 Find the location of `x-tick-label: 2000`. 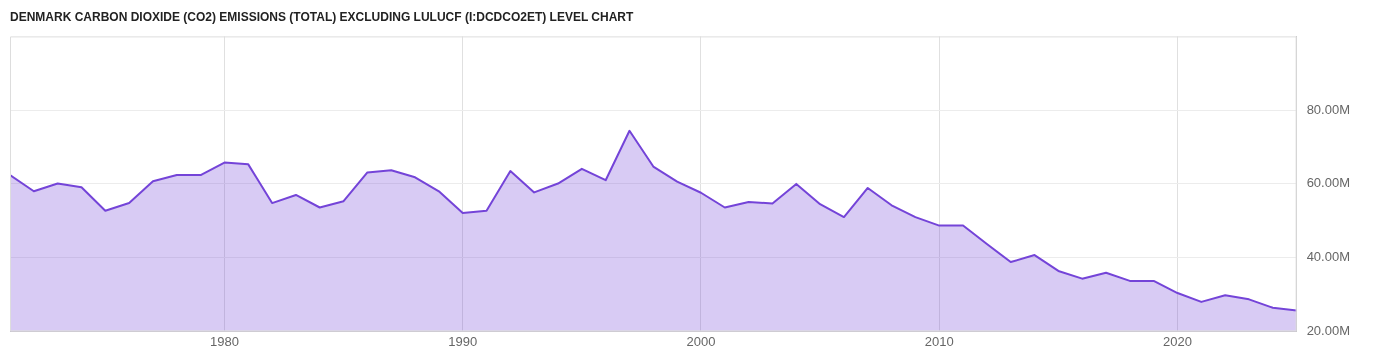

x-tick-label: 2000 is located at coordinates (701, 341).